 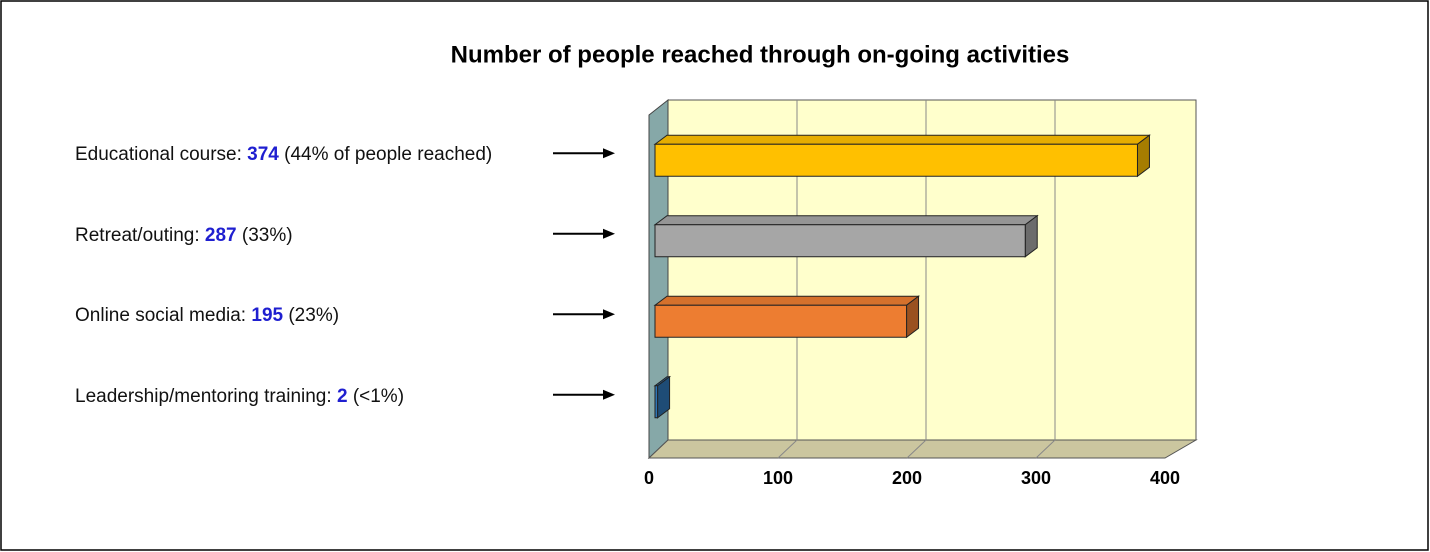 I want to click on category-name: Educational course:, so click(x=158, y=155).